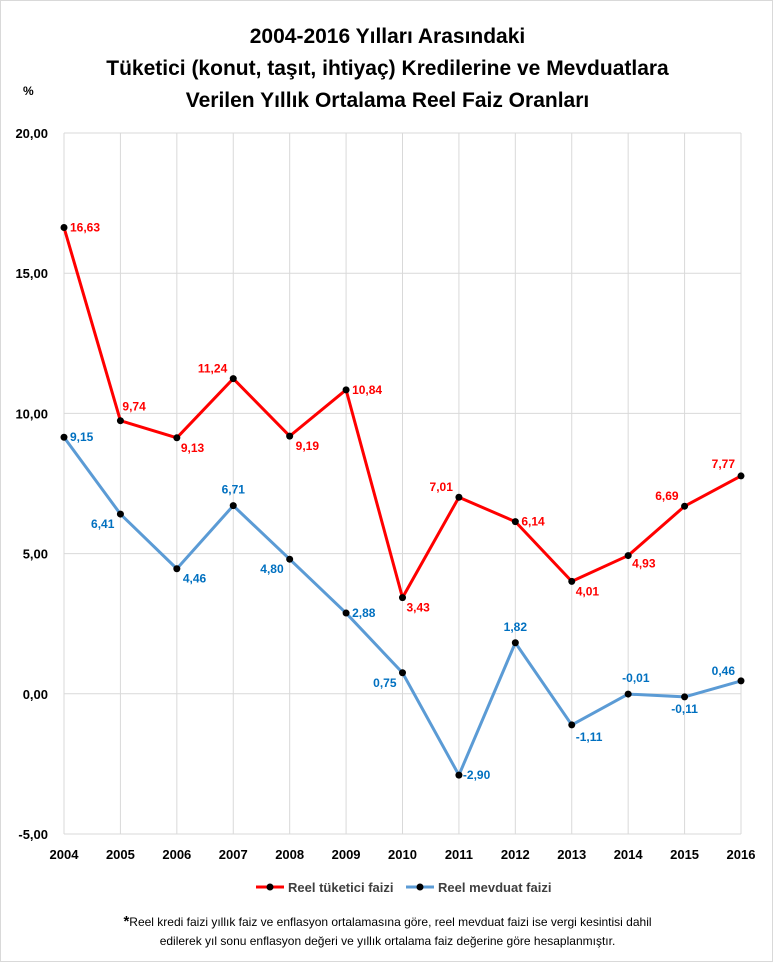  Describe the element at coordinates (364, 613) in the screenshot. I see `data-label: 2,88` at that location.